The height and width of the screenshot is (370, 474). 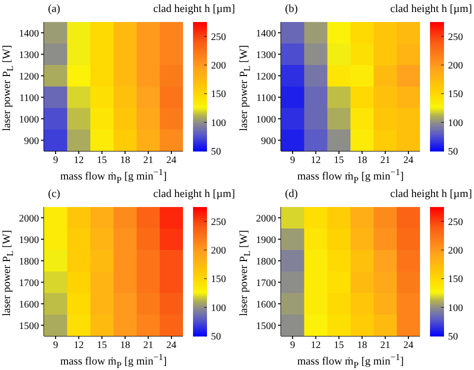 I want to click on chart-title: (a), so click(x=54, y=9).